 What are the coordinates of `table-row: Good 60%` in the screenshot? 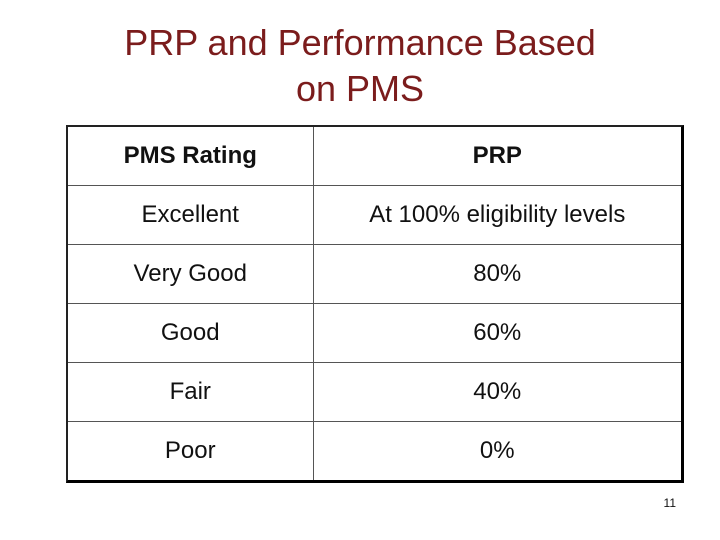 It's located at (374, 333).